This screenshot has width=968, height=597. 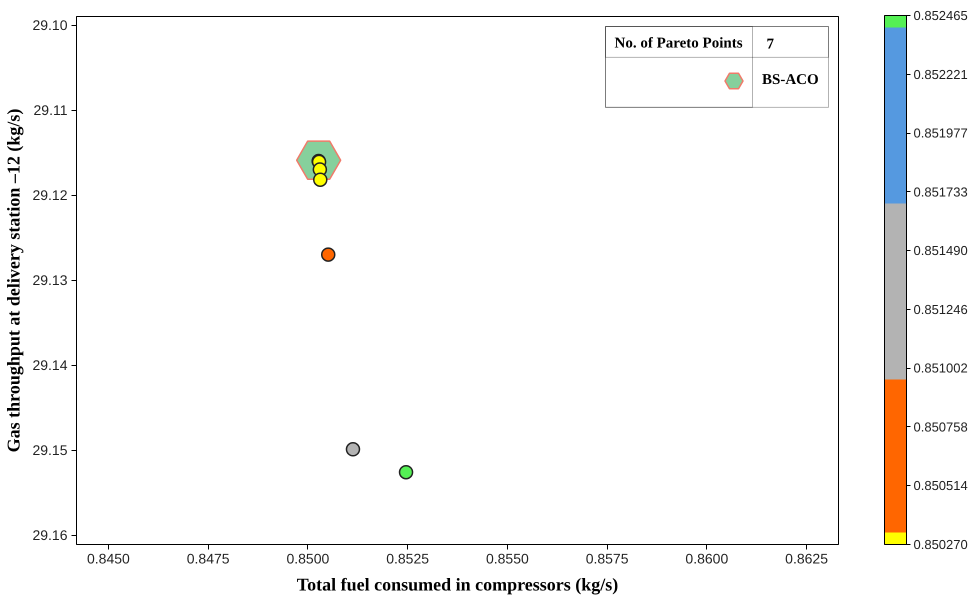 What do you see at coordinates (678, 43) in the screenshot?
I see `legend-title: No. of Pareto Points` at bounding box center [678, 43].